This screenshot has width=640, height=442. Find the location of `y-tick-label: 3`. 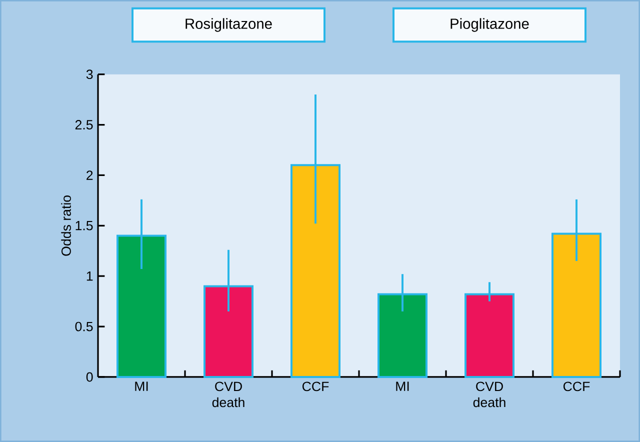

y-tick-label: 3 is located at coordinates (89, 75).